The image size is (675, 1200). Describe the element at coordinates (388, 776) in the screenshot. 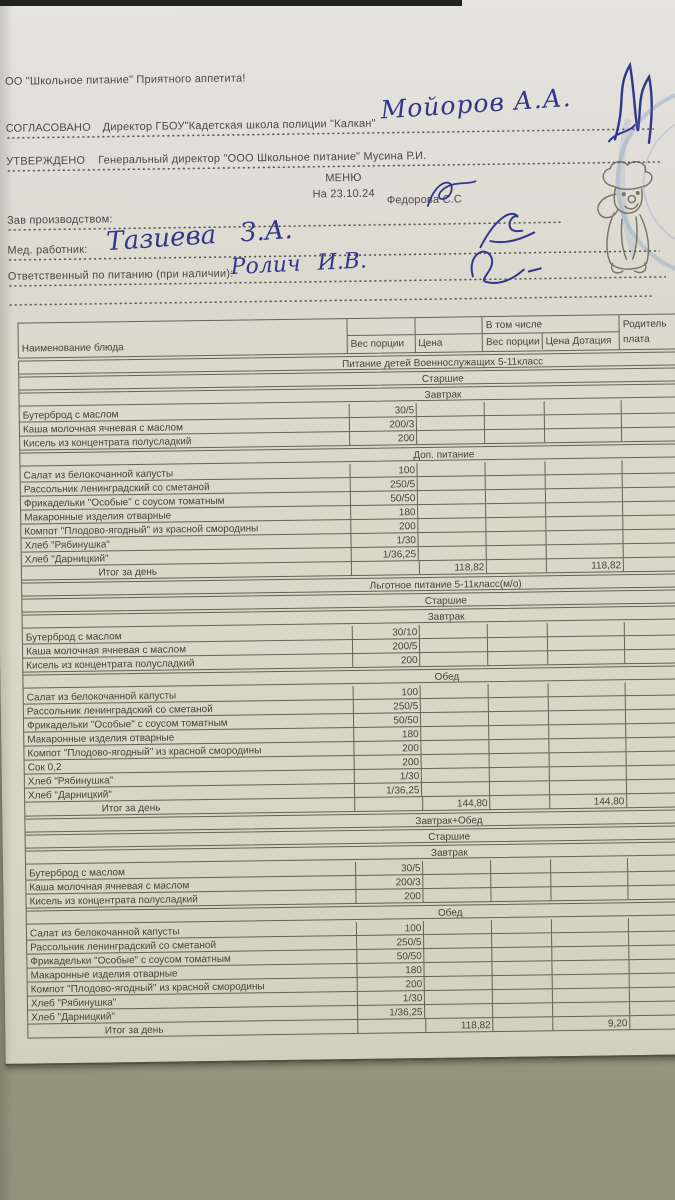

I see `portion-weight-cell: 1/30` at that location.